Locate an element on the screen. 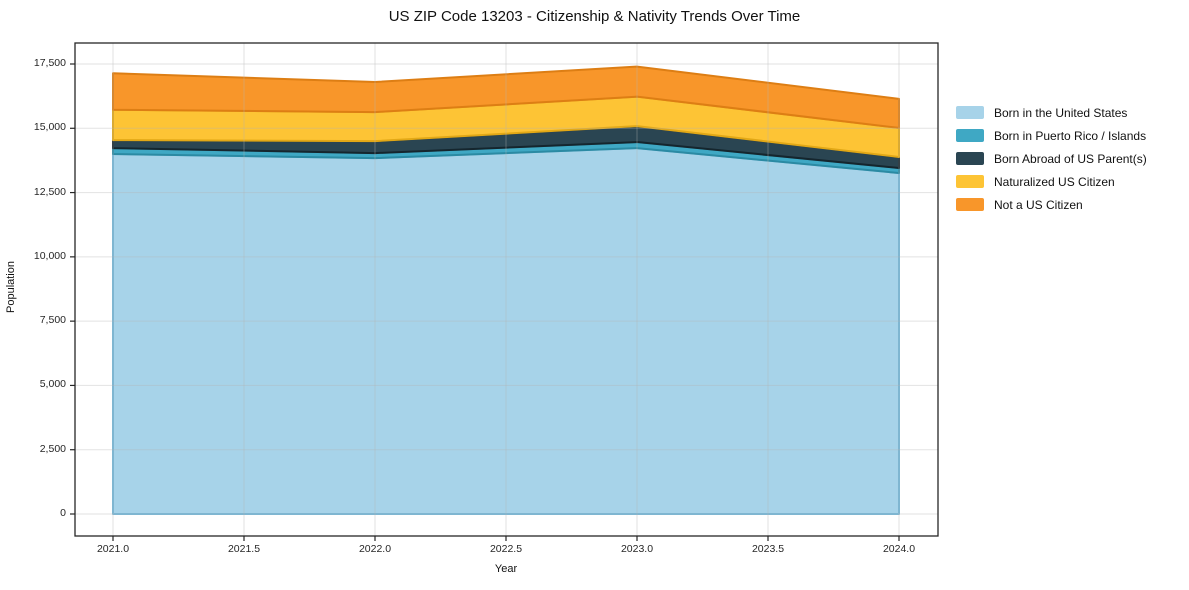 Image resolution: width=1189 pixels, height=590 pixels. legend-label: Born in Puerto Rico / Islands is located at coordinates (1070, 135).